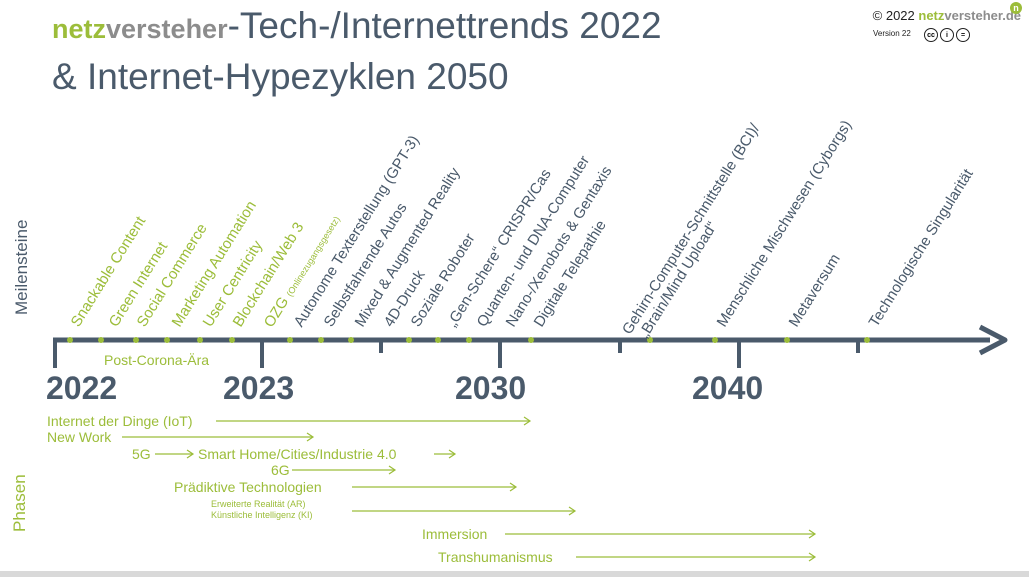 This screenshot has height=577, width=1029. What do you see at coordinates (280, 470) in the screenshot?
I see `phase-6g: 6G` at bounding box center [280, 470].